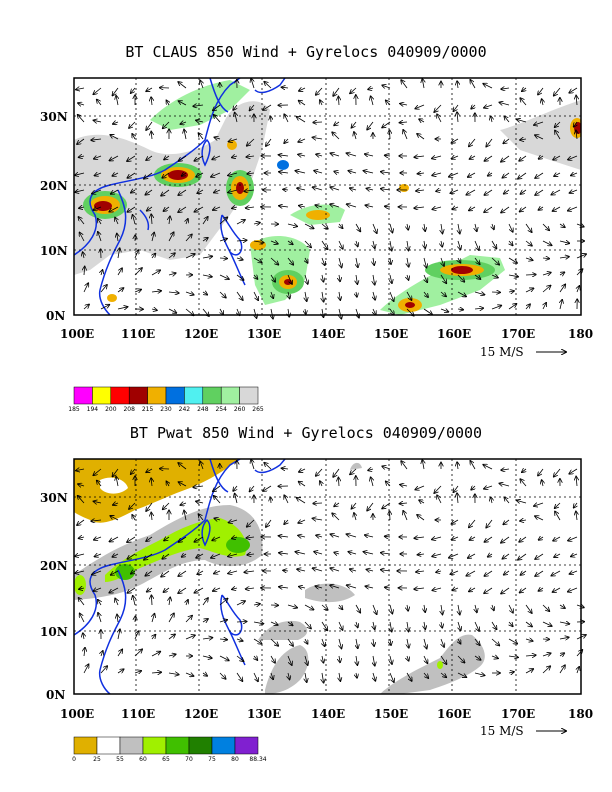 This screenshot has height=792, width=612. Describe the element at coordinates (580, 714) in the screenshot. I see `panel2-lon-180: 180` at that location.